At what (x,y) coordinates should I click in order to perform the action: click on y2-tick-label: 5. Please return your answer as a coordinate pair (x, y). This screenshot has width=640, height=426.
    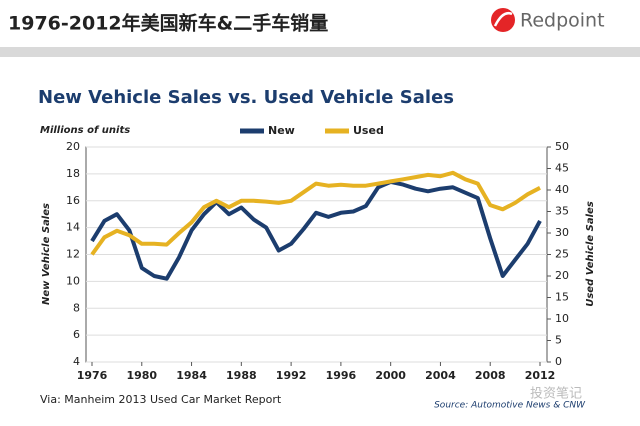
    Looking at the image, I should click on (558, 340).